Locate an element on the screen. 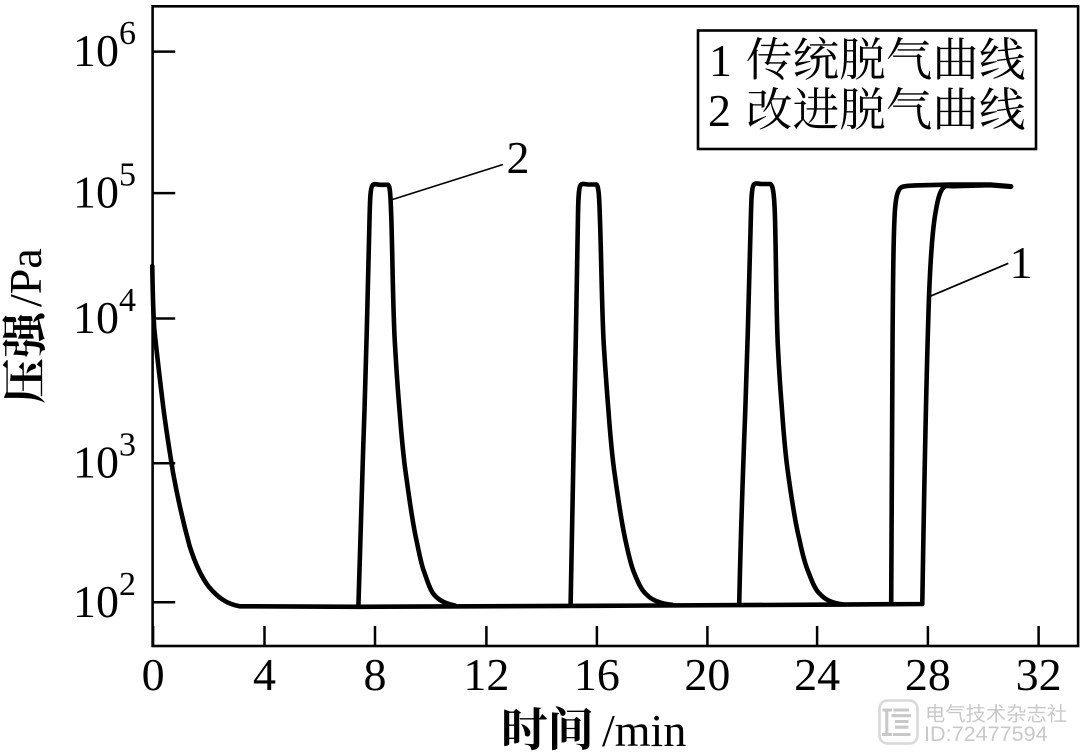 Image resolution: width=1080 pixels, height=754 pixels. svg-text: /min is located at coordinates (644, 729).